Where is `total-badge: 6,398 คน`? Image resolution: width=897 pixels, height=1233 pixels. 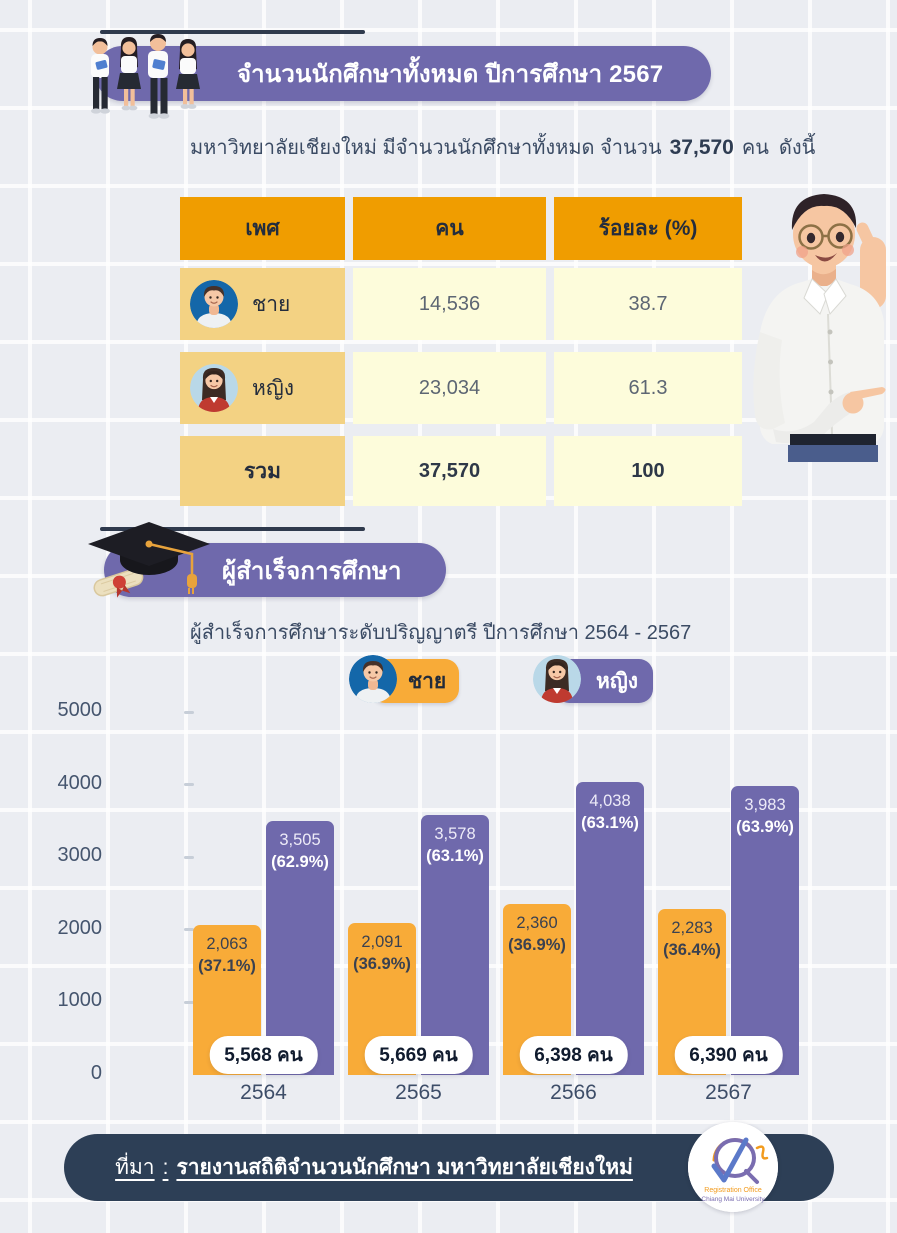 total-badge: 6,398 คน is located at coordinates (573, 1055).